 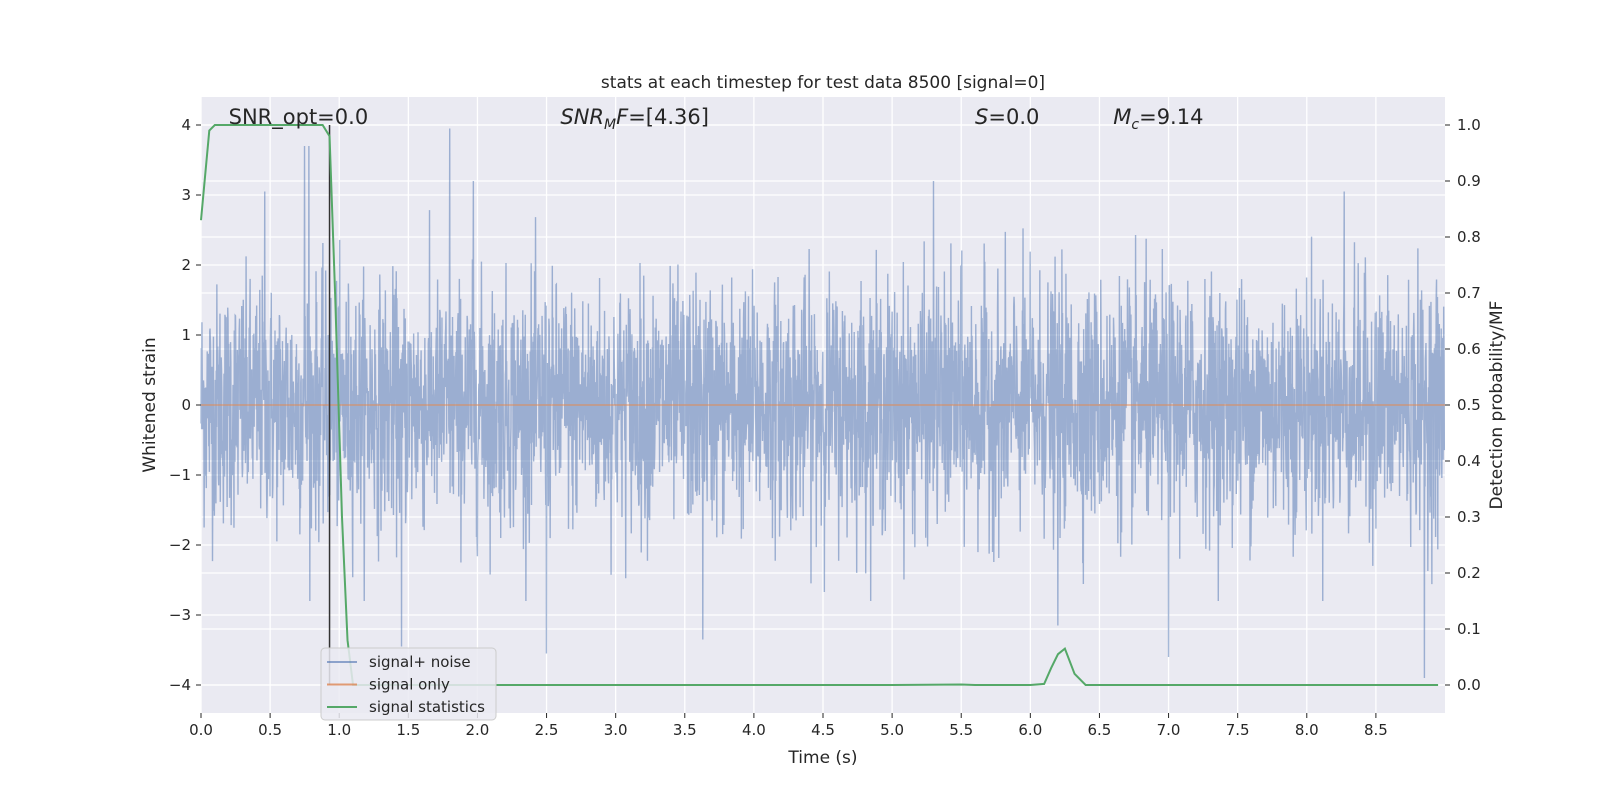 I want to click on x-tick-label: 1.5, so click(x=408, y=730).